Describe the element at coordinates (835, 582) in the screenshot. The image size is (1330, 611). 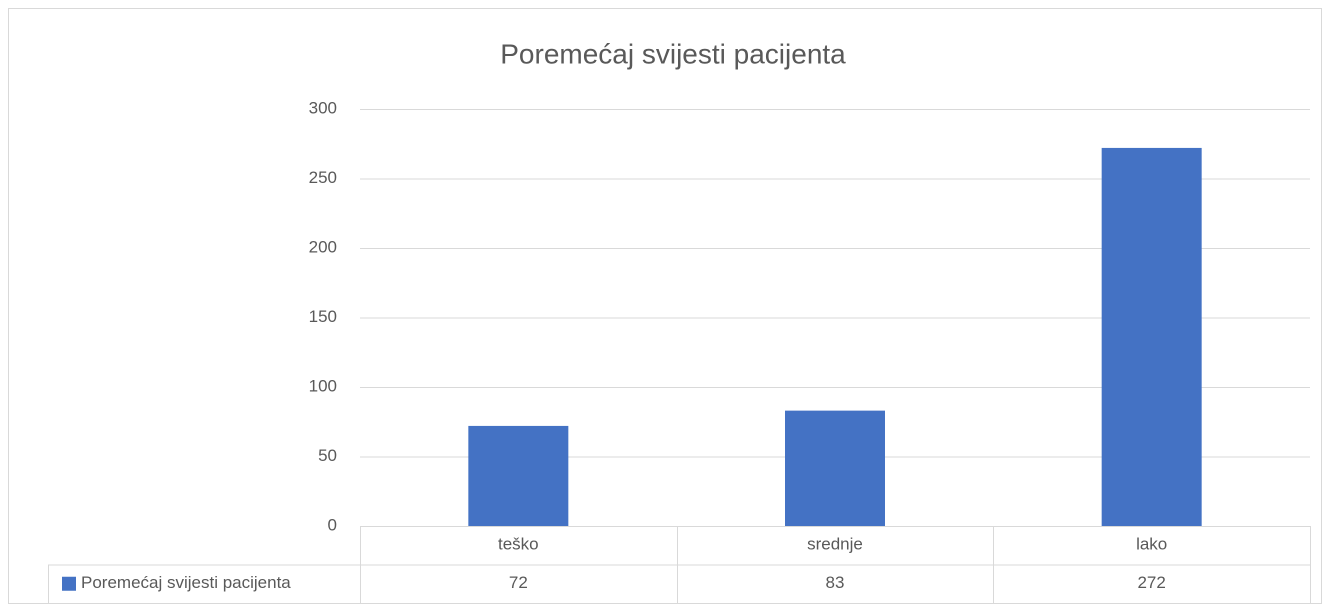
I see `table-value: 83` at that location.